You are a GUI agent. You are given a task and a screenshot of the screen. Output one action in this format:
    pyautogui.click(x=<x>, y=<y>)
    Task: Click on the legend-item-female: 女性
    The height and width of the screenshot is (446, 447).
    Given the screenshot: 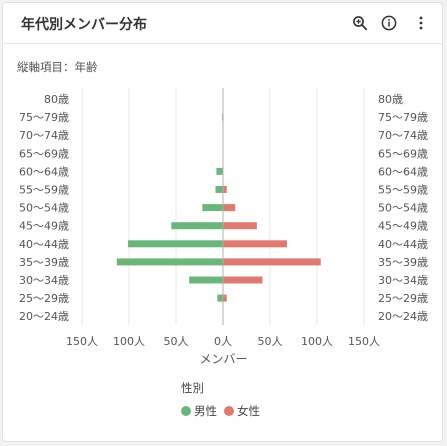 What is the action you would take?
    pyautogui.click(x=242, y=411)
    